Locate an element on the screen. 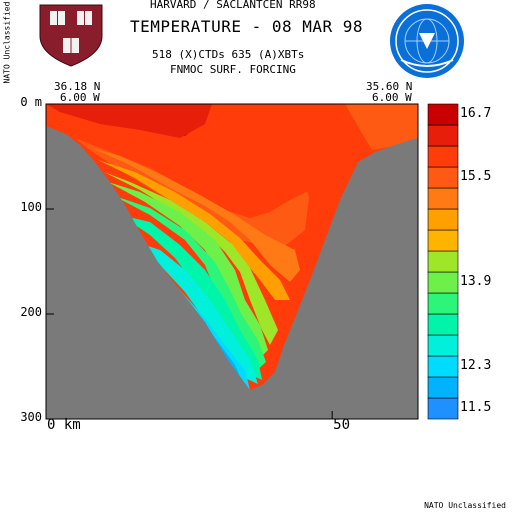  x-axis is located at coordinates (189, 415).